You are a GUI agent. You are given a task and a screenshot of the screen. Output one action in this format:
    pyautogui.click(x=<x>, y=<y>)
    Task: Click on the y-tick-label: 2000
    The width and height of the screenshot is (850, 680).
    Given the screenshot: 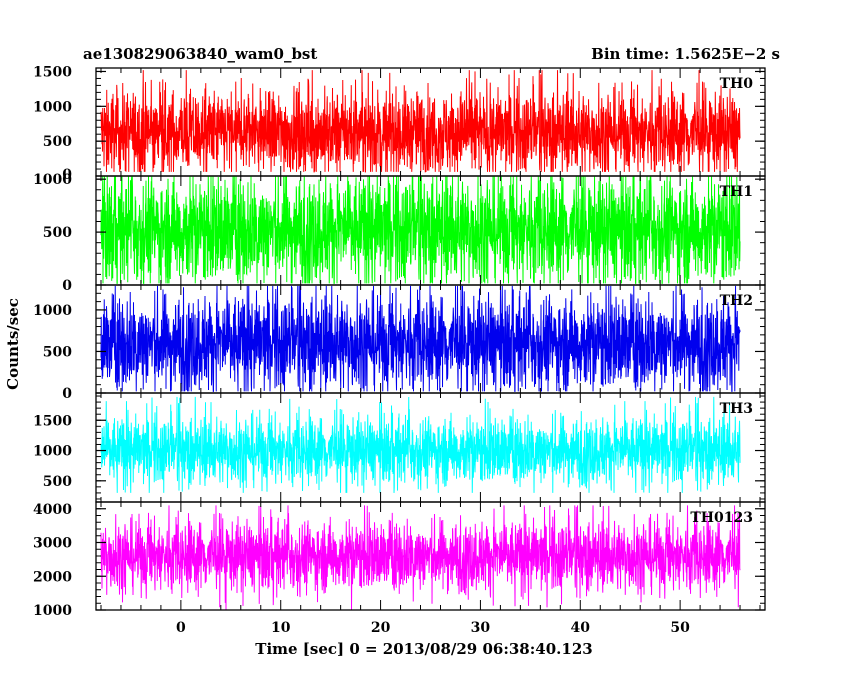 What is the action you would take?
    pyautogui.click(x=52, y=577)
    